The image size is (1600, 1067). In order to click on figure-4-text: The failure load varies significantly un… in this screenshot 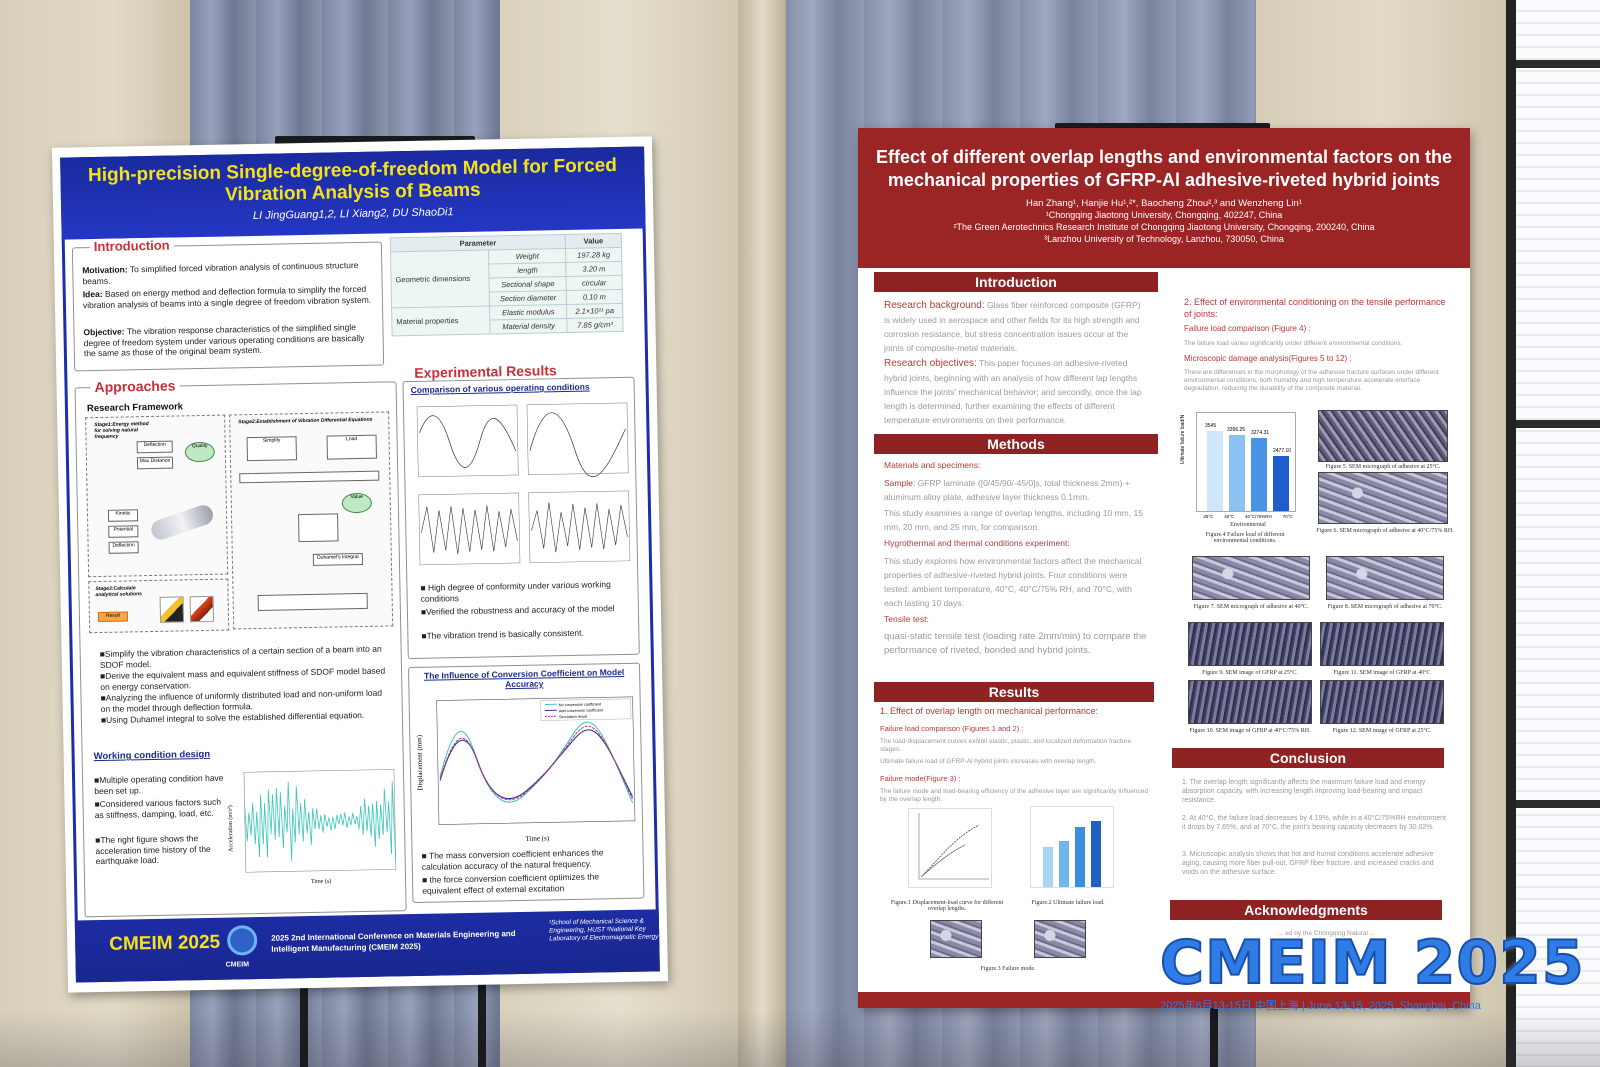, I will do `click(1293, 343)`.